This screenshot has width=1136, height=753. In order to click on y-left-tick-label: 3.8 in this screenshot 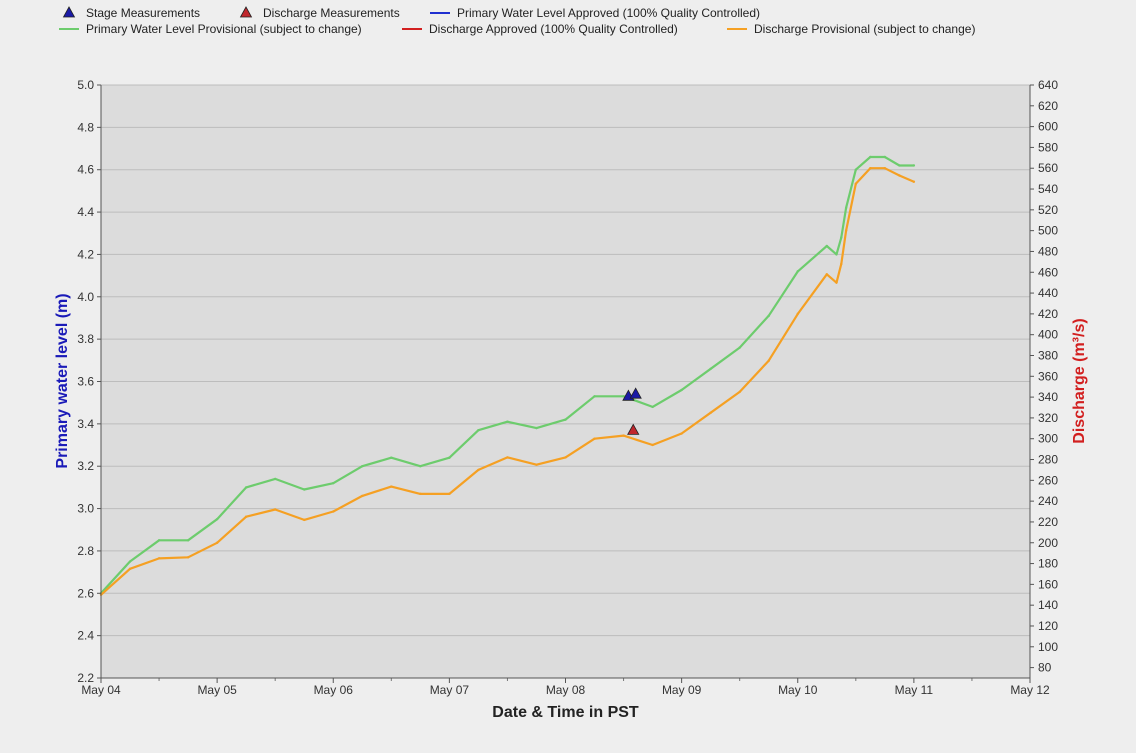, I will do `click(85, 339)`.